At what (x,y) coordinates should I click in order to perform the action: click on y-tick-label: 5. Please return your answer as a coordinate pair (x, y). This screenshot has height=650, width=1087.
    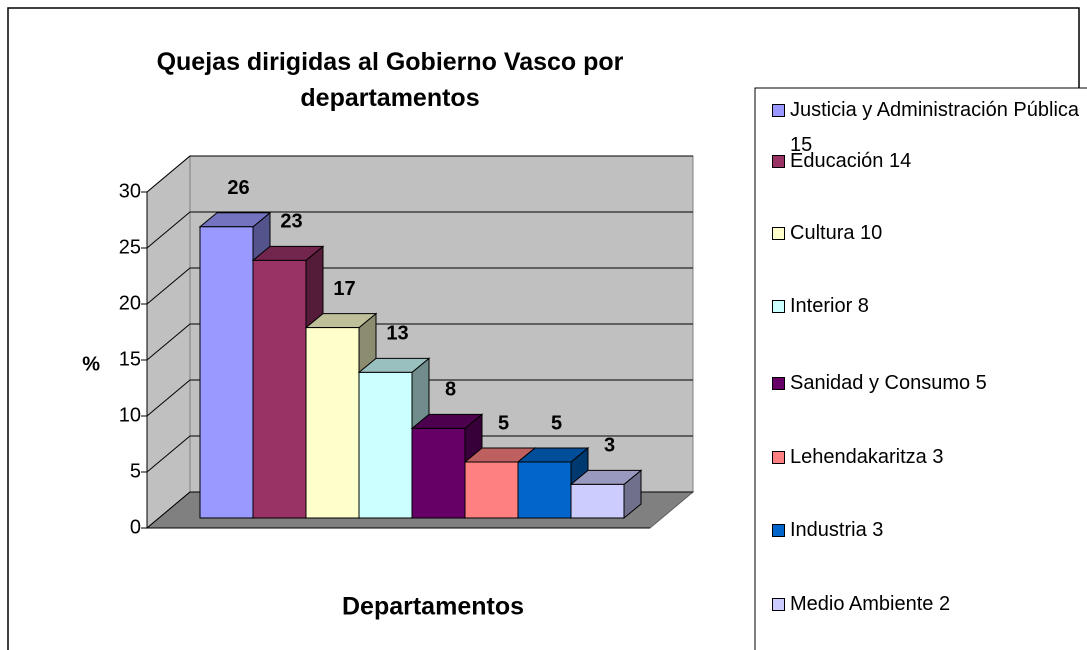
    Looking at the image, I should click on (135, 471).